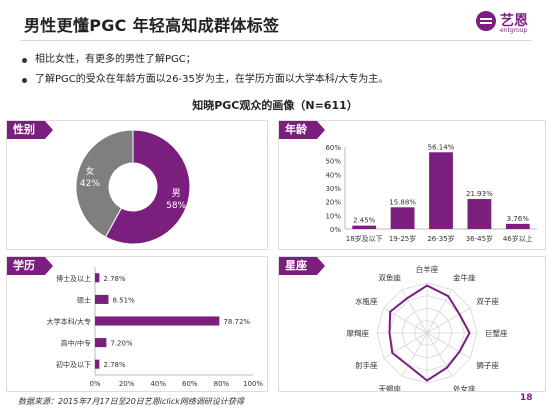 Image resolution: width=550 pixels, height=413 pixels. What do you see at coordinates (402, 238) in the screenshot?
I see `x-tick-label: 19-25岁` at bounding box center [402, 238].